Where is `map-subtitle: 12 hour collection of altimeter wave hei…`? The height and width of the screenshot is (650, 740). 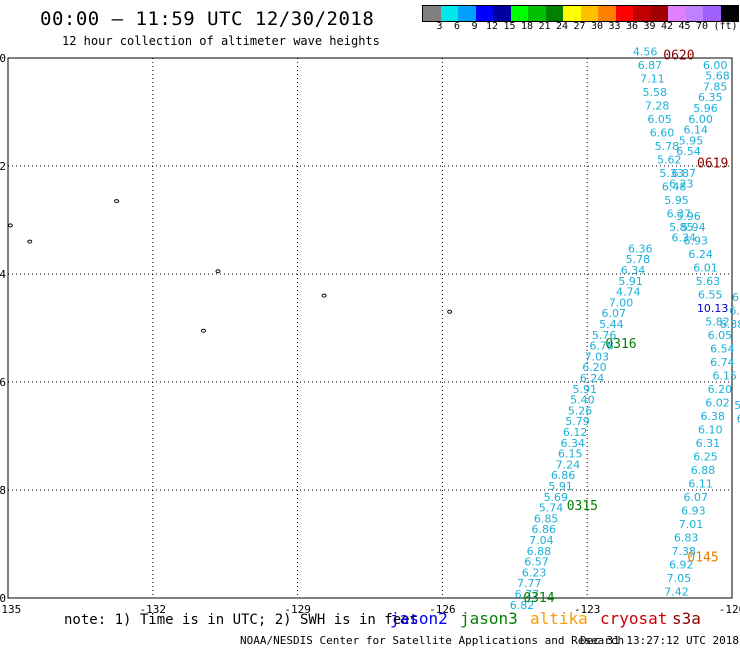 map-subtitle: 12 hour collection of altimeter wave hei… is located at coordinates (221, 41).